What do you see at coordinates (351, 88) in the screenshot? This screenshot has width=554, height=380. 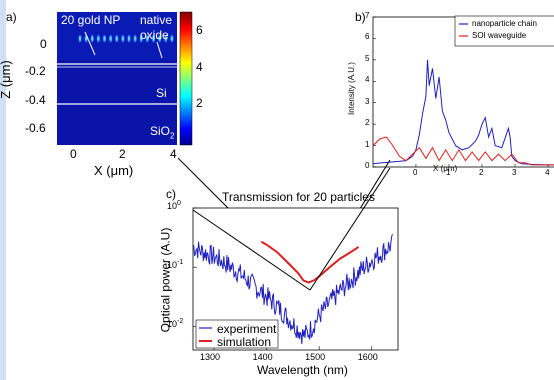 I see `panel-b-ylabel: Intensity (A.U.)` at bounding box center [351, 88].